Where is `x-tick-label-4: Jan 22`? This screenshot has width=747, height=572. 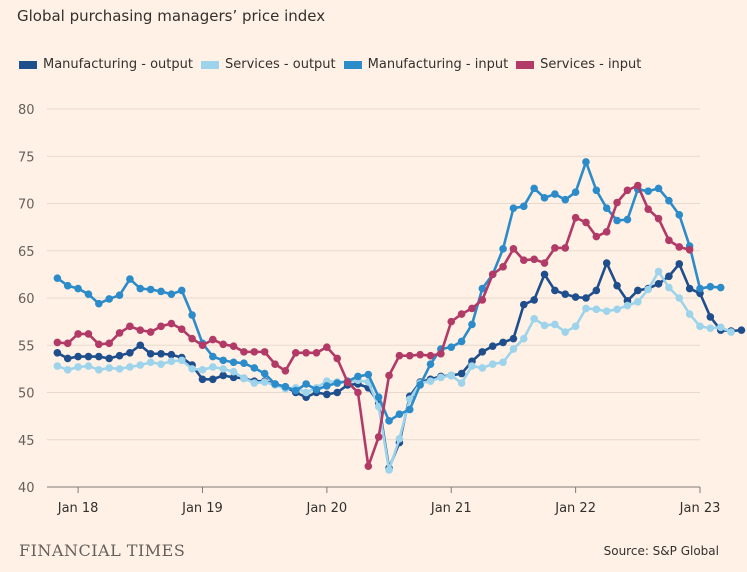
x-tick-label-4: Jan 22 is located at coordinates (575, 508).